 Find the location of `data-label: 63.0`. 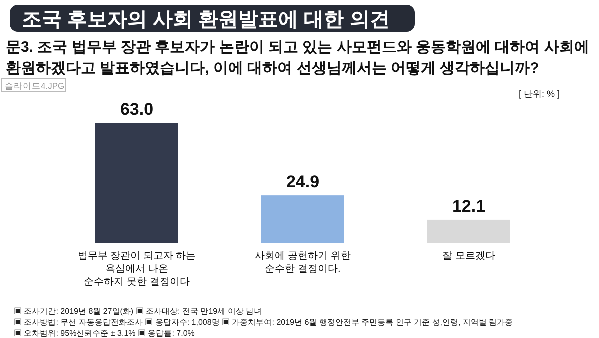

data-label: 63.0 is located at coordinates (137, 109).